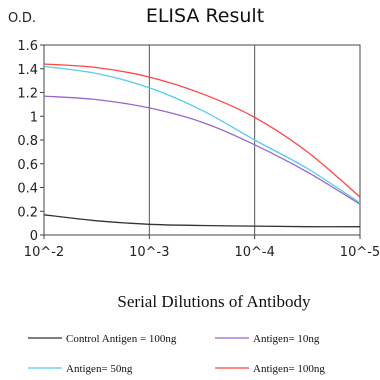 This screenshot has height=380, width=380. Describe the element at coordinates (27, 212) in the screenshot. I see `y-tick-label: 0.2` at that location.